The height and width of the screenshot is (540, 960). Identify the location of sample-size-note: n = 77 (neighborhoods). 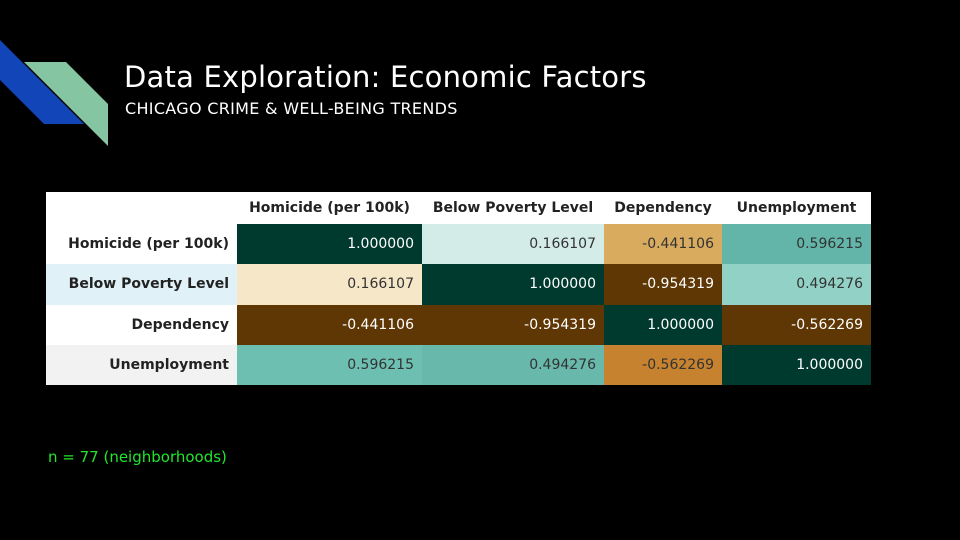
(137, 457).